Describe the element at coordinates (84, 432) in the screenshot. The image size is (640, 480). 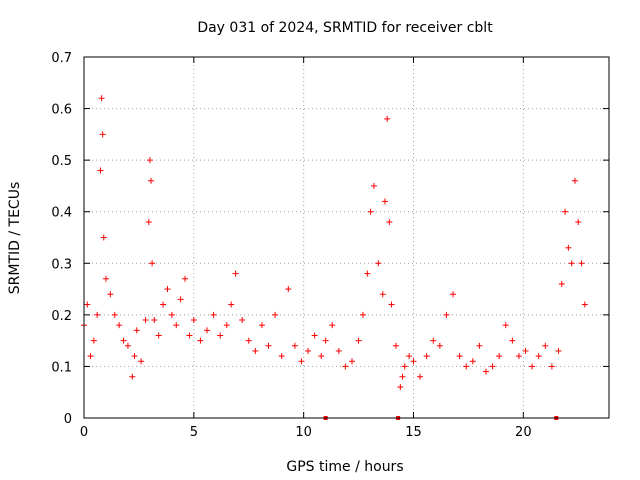
I see `x-tick-label: 0` at that location.